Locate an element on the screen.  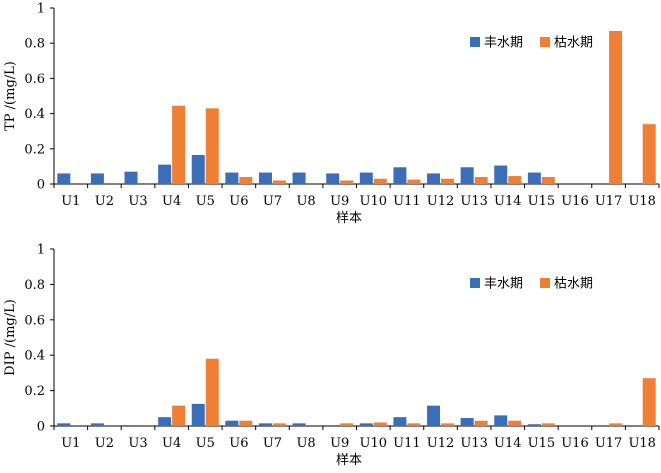
x-tick-label: U4 is located at coordinates (171, 201).